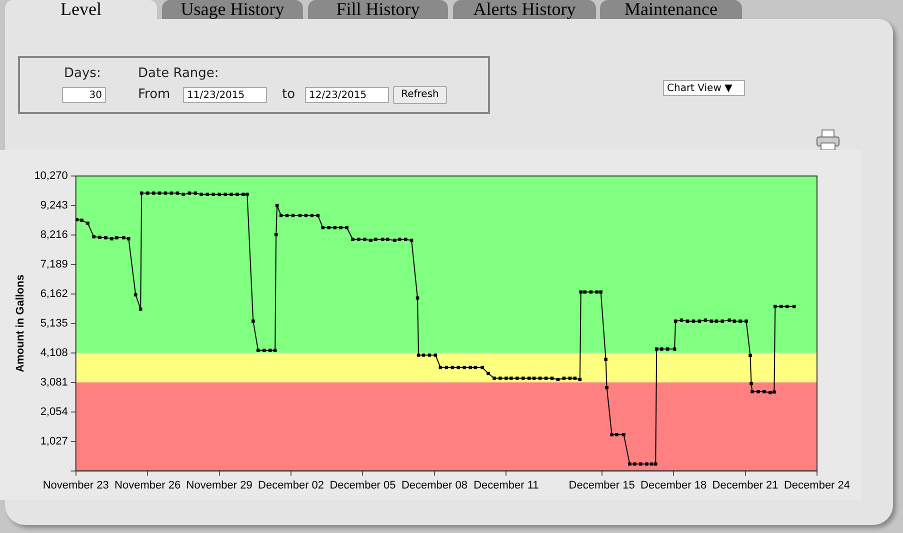 The image size is (903, 533). What do you see at coordinates (51, 176) in the screenshot?
I see `y-tick-label: 10,270` at bounding box center [51, 176].